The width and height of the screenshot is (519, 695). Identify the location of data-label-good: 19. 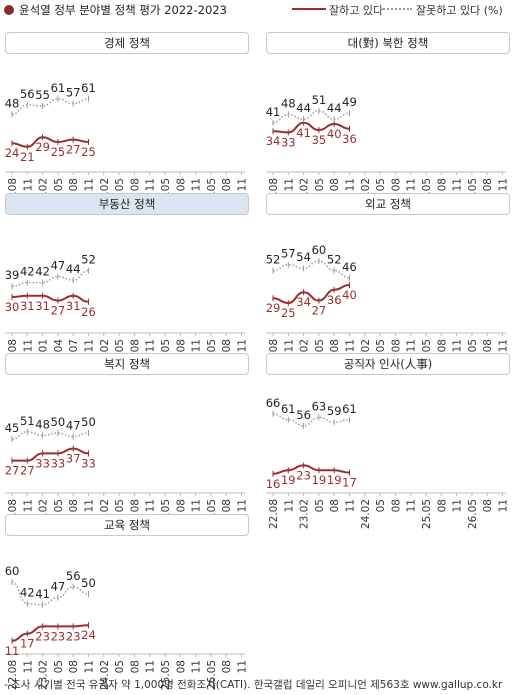
(288, 480).